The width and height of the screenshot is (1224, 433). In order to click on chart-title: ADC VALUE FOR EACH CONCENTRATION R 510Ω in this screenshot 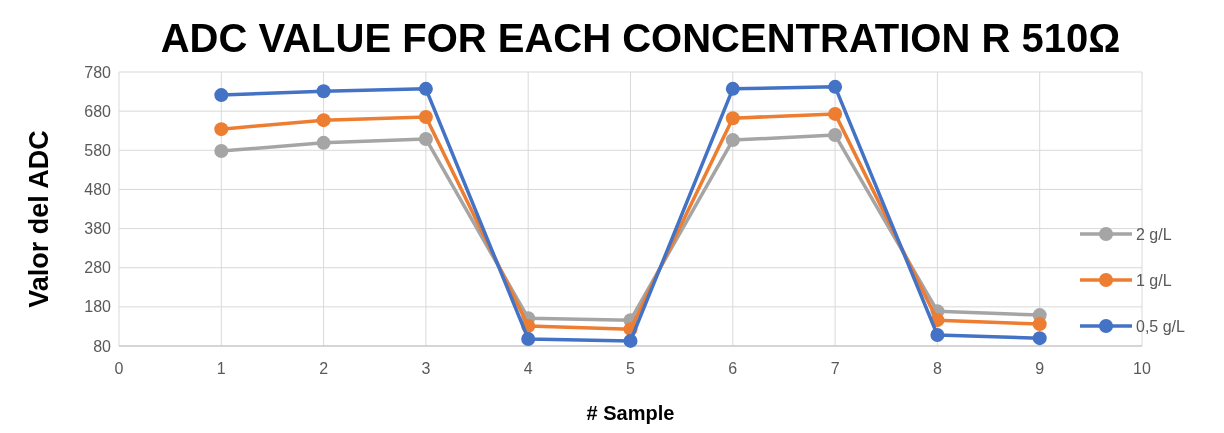, I will do `click(640, 38)`.